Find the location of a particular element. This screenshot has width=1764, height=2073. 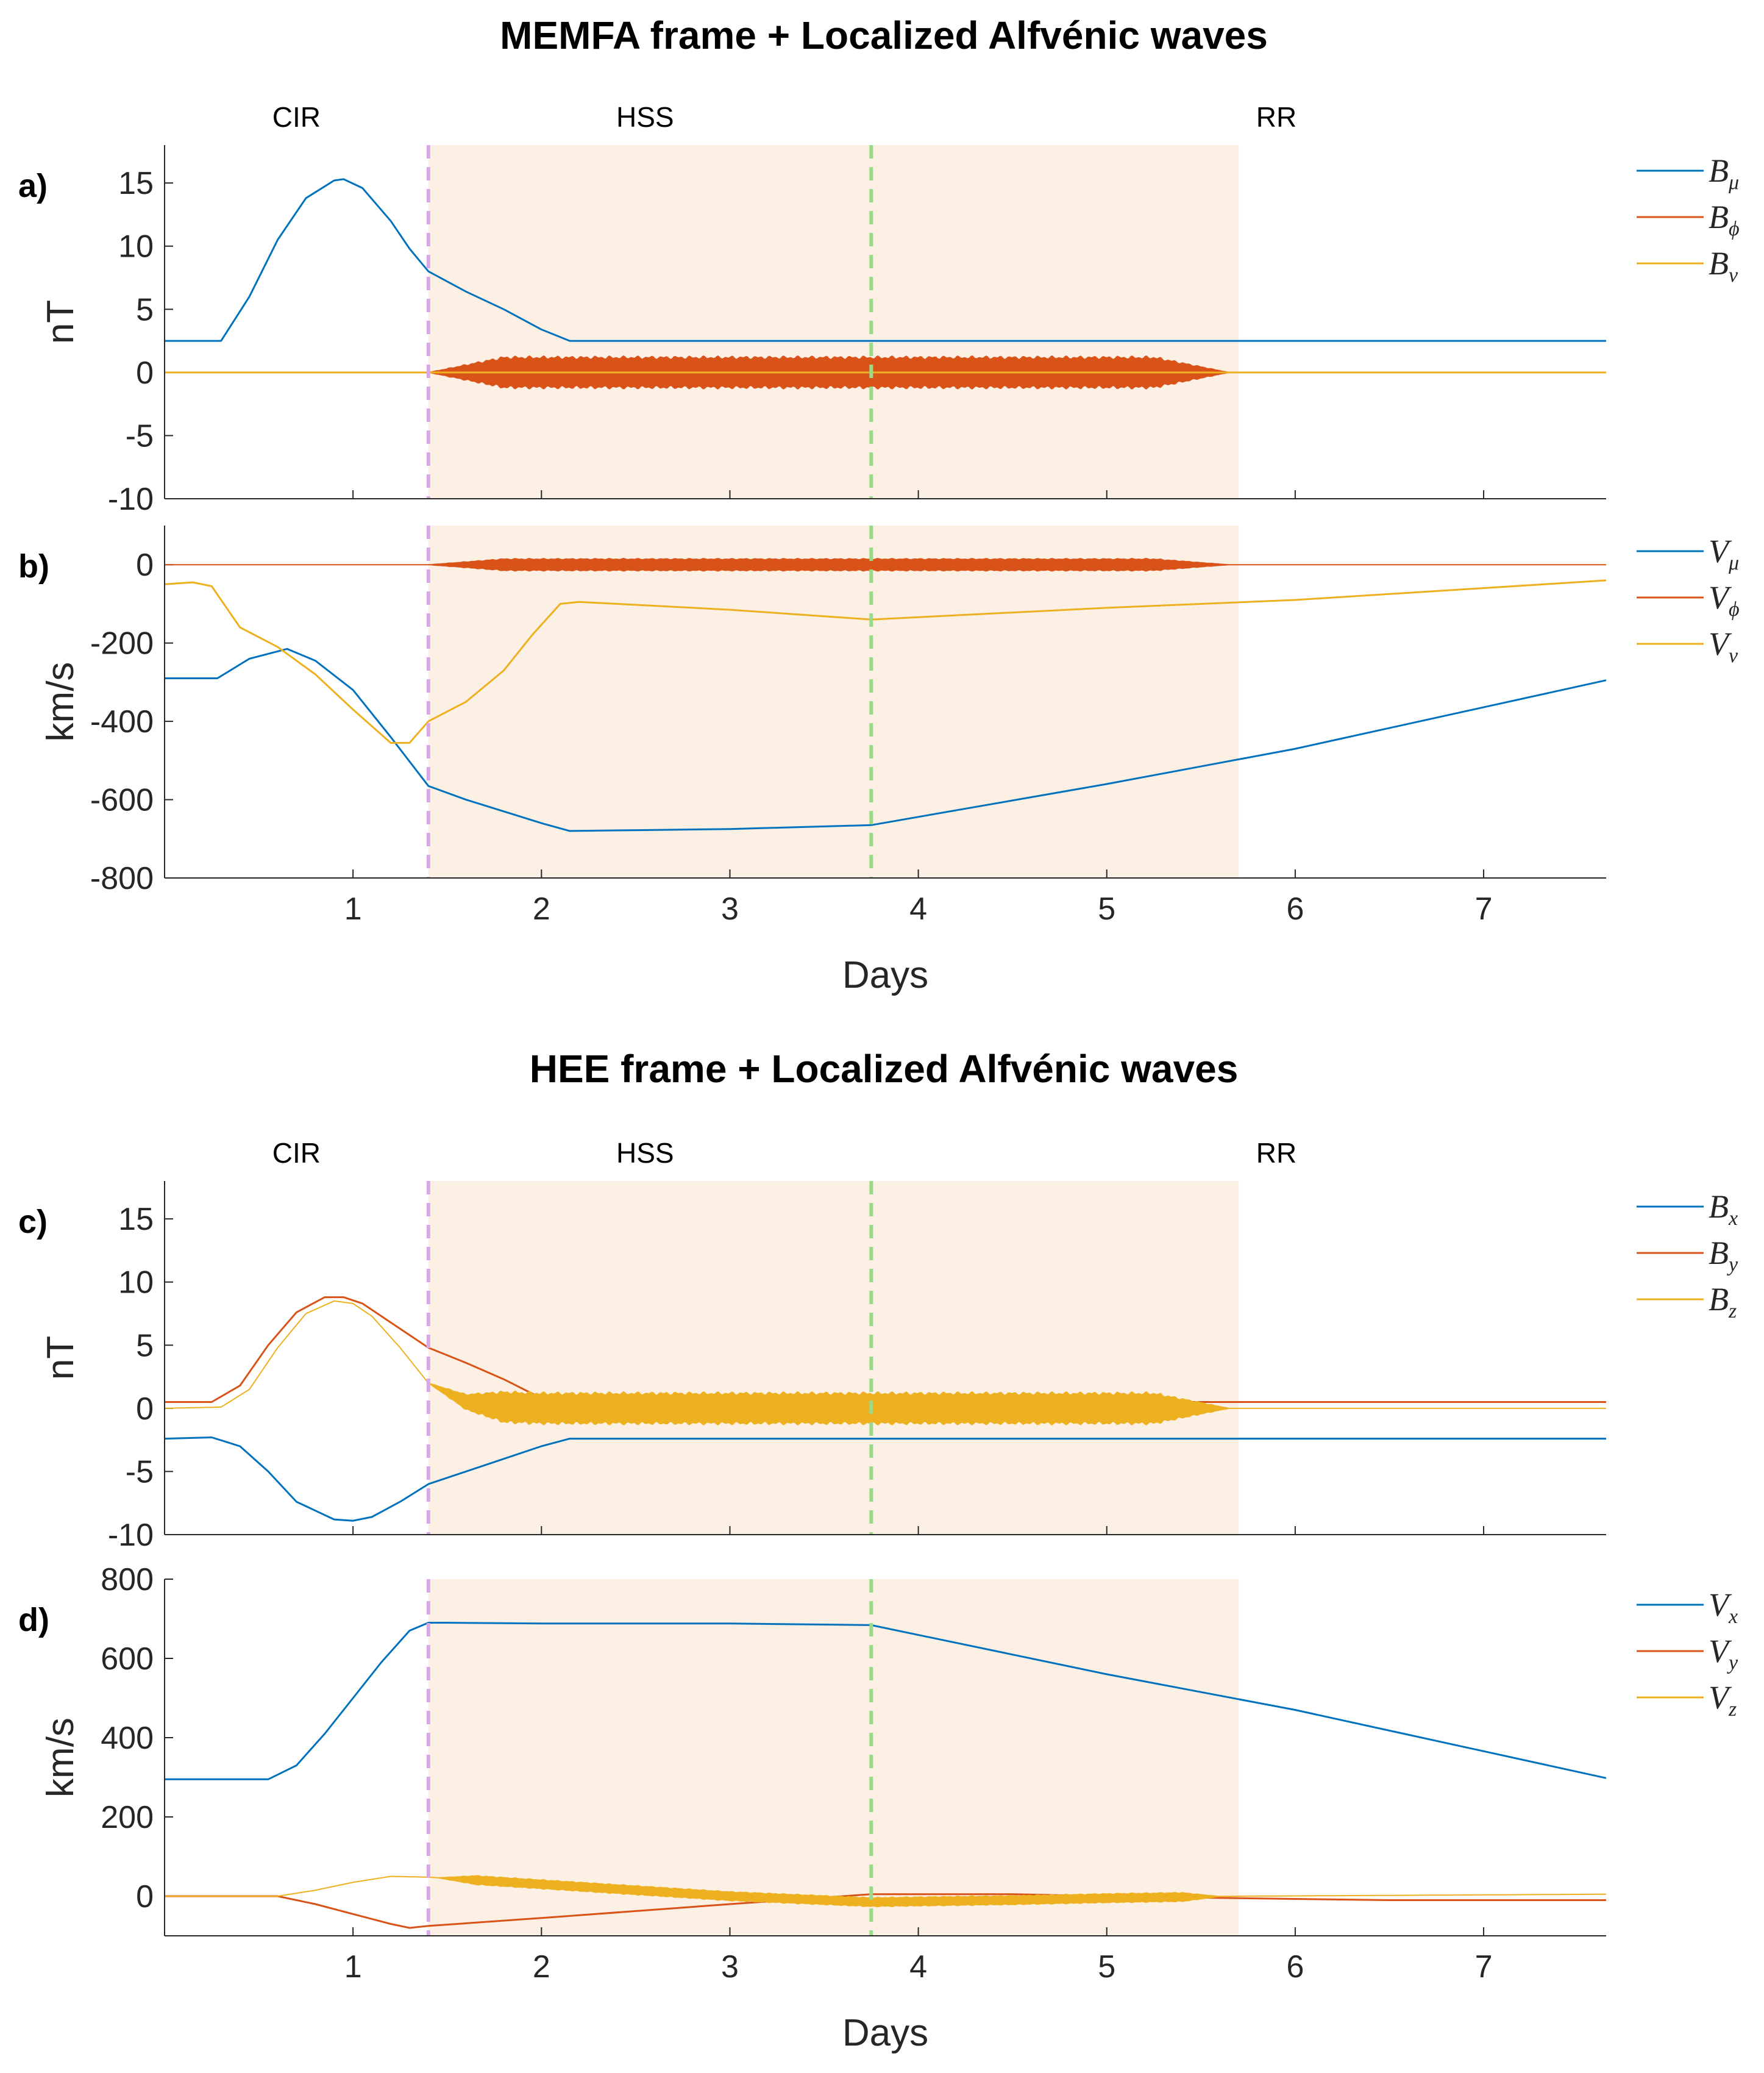

y-tick-label: 800 is located at coordinates (127, 1579).